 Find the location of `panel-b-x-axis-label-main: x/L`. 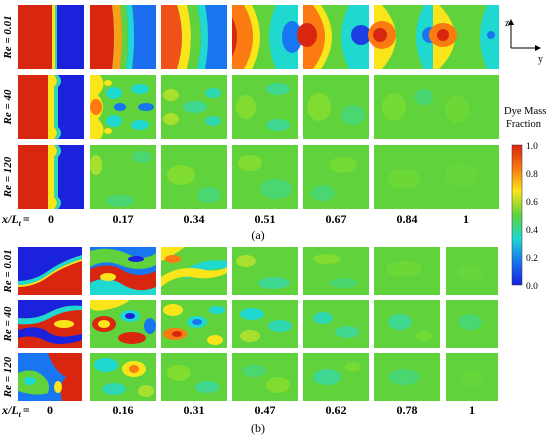

panel-b-x-axis-label-main: x/L is located at coordinates (10, 410).